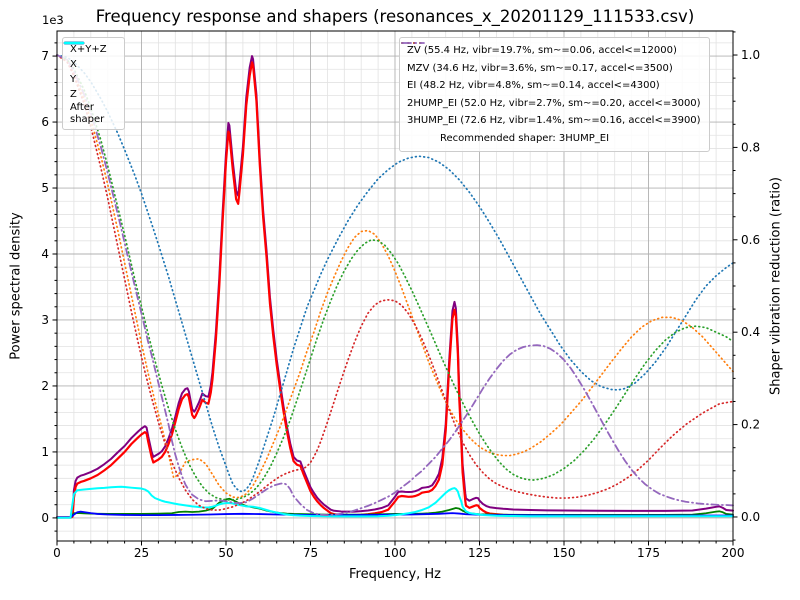 The image size is (800, 600). I want to click on y-left-tick-label: 0, so click(45, 518).